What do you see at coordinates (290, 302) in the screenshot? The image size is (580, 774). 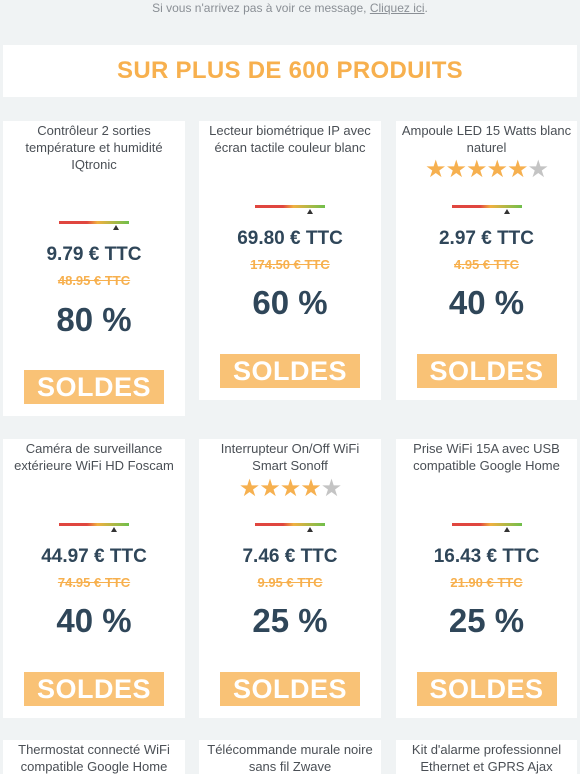 I see `product-discount: 60 %` at bounding box center [290, 302].